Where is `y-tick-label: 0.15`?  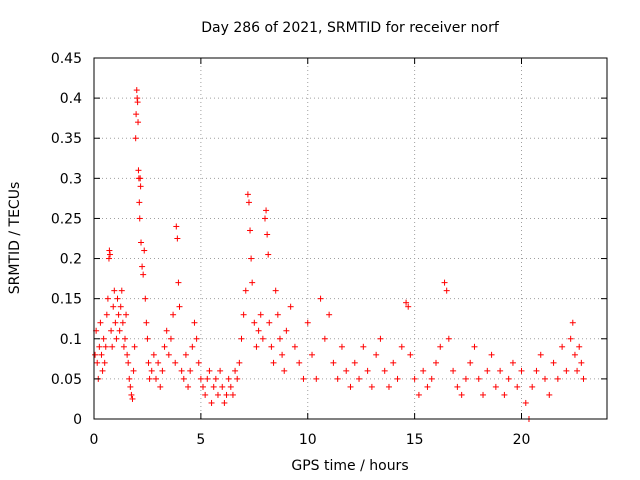
y-tick-label: 0.15 is located at coordinates (66, 300).